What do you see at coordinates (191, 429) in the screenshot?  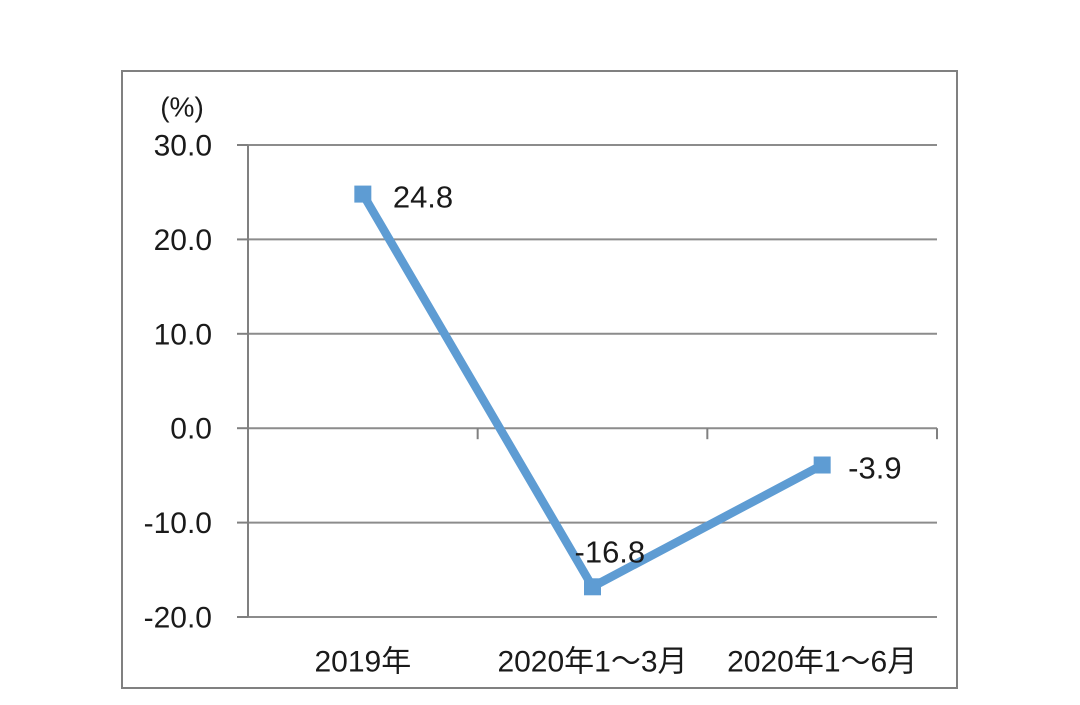 I see `y-tick-label: 0.0` at bounding box center [191, 429].